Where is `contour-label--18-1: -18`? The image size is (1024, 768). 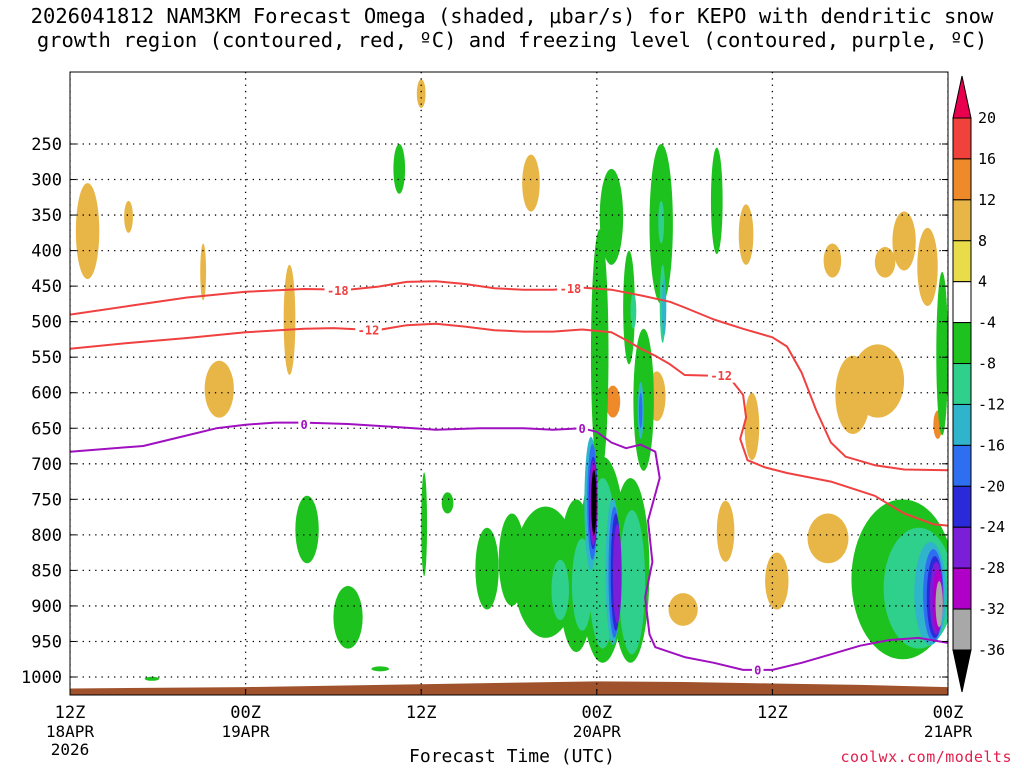
contour-label--18-1: -18 is located at coordinates (571, 289).